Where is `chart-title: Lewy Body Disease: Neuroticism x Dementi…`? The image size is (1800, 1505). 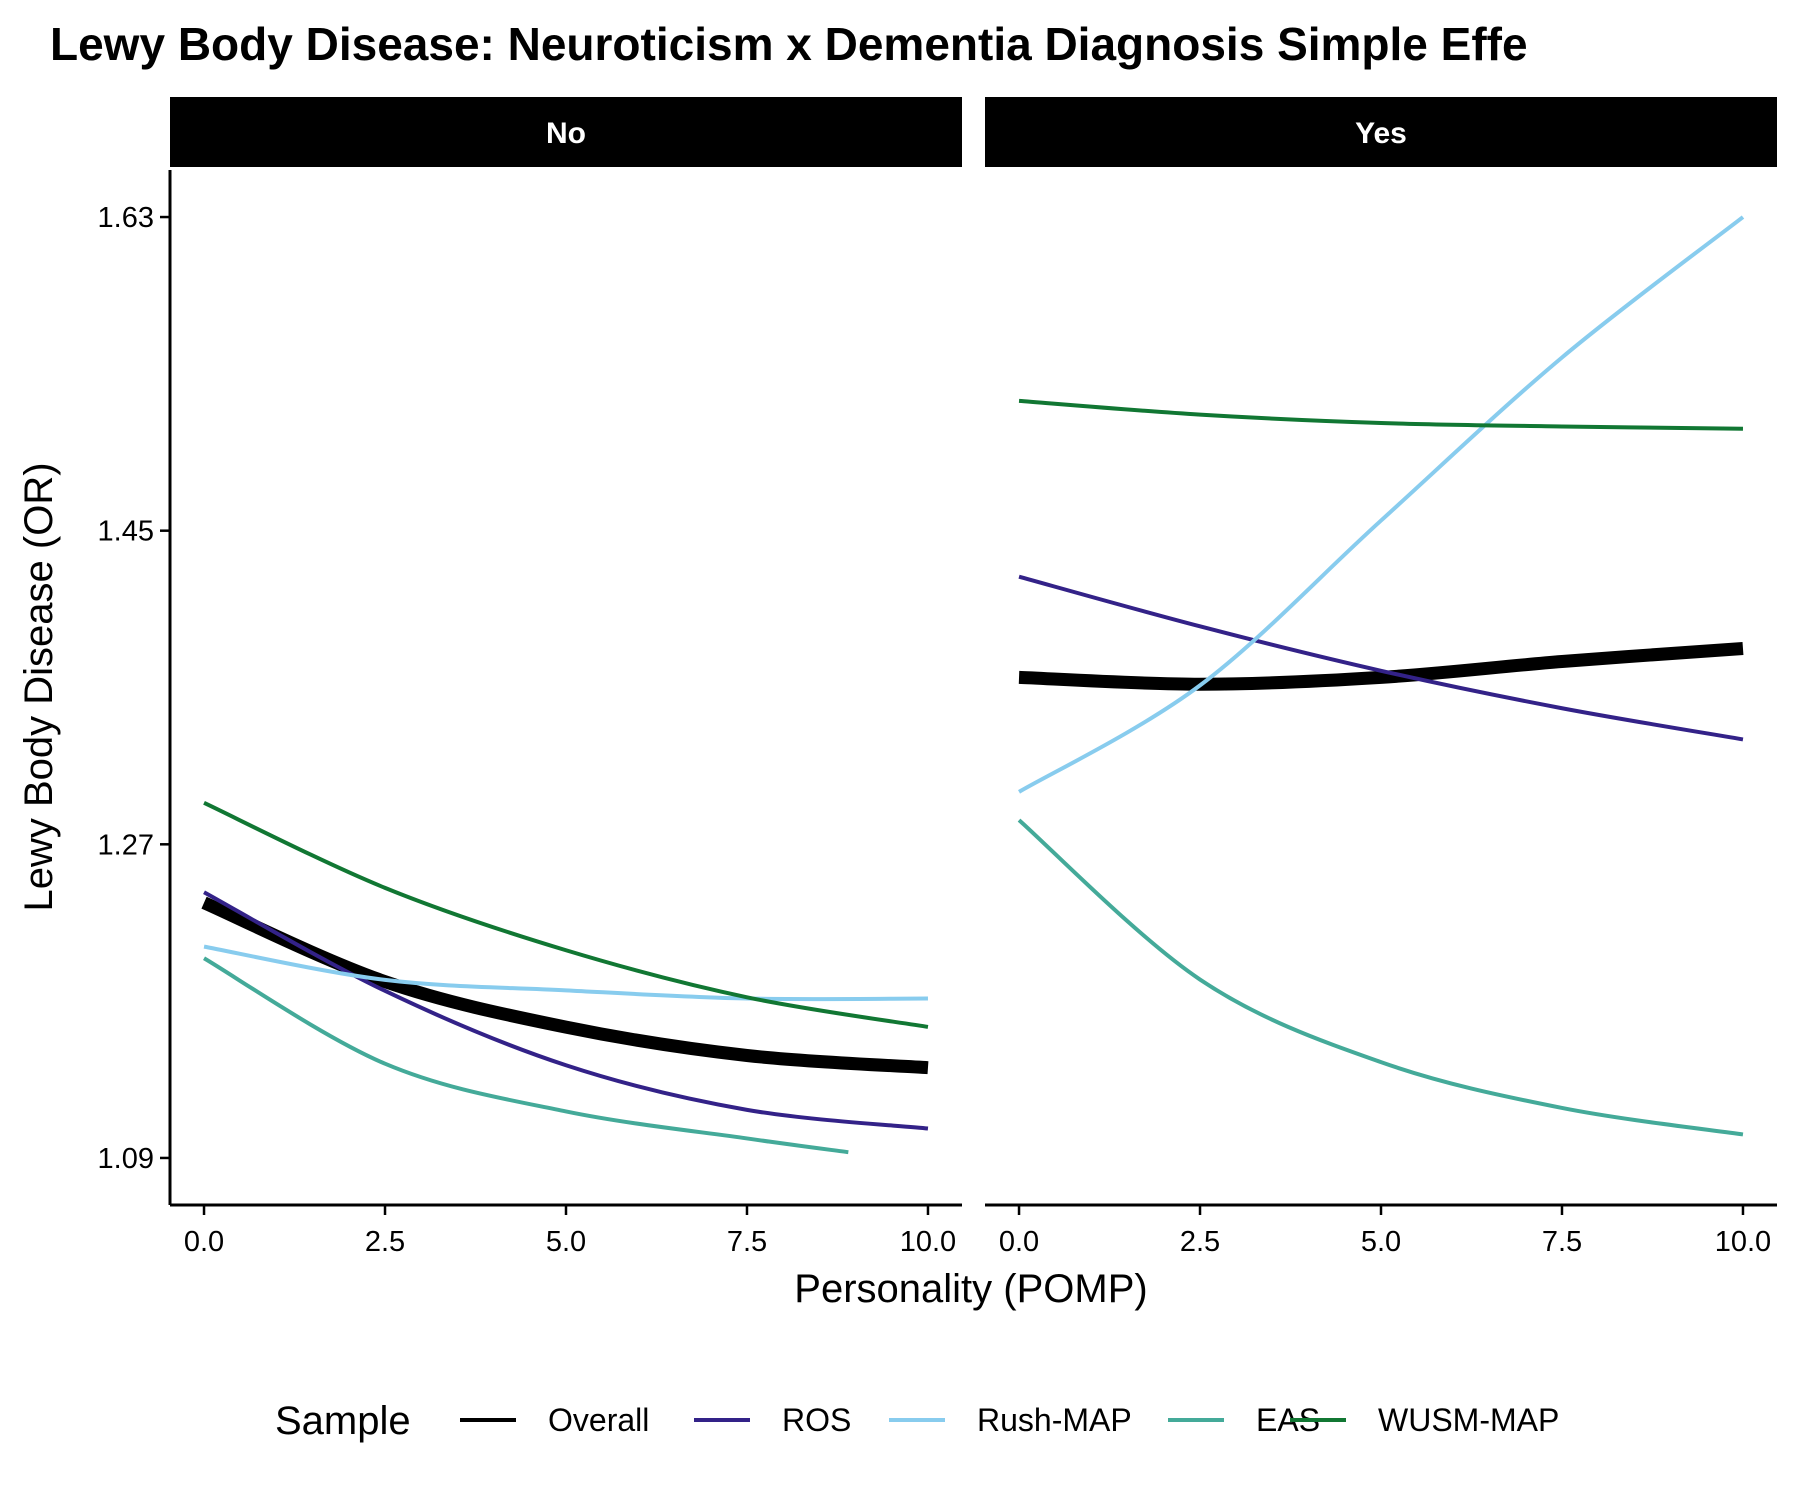
chart-title: Lewy Body Disease: Neuroticism x Dementi… is located at coordinates (789, 44).